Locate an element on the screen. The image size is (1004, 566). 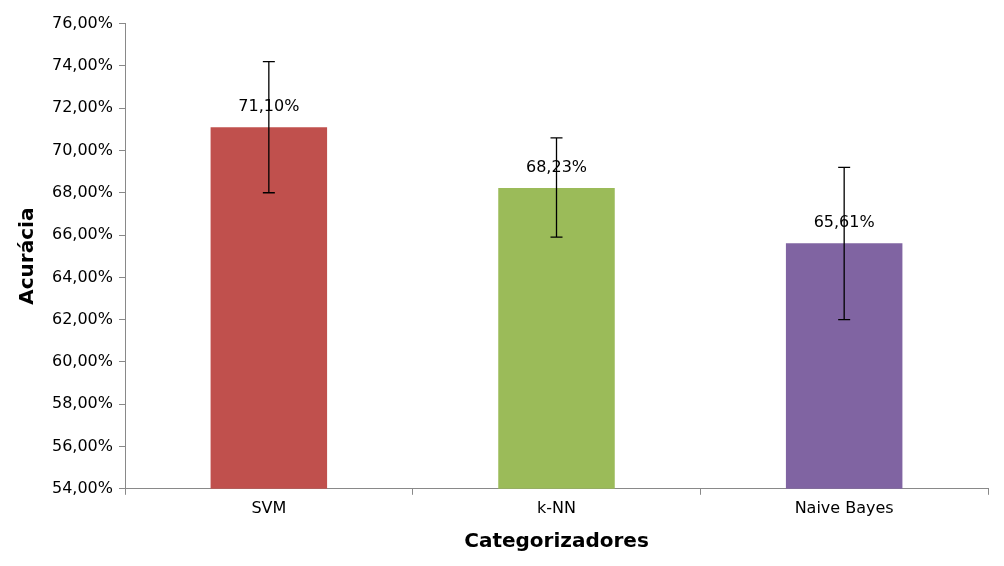
y-tick-label: 72,00% is located at coordinates (82, 107).